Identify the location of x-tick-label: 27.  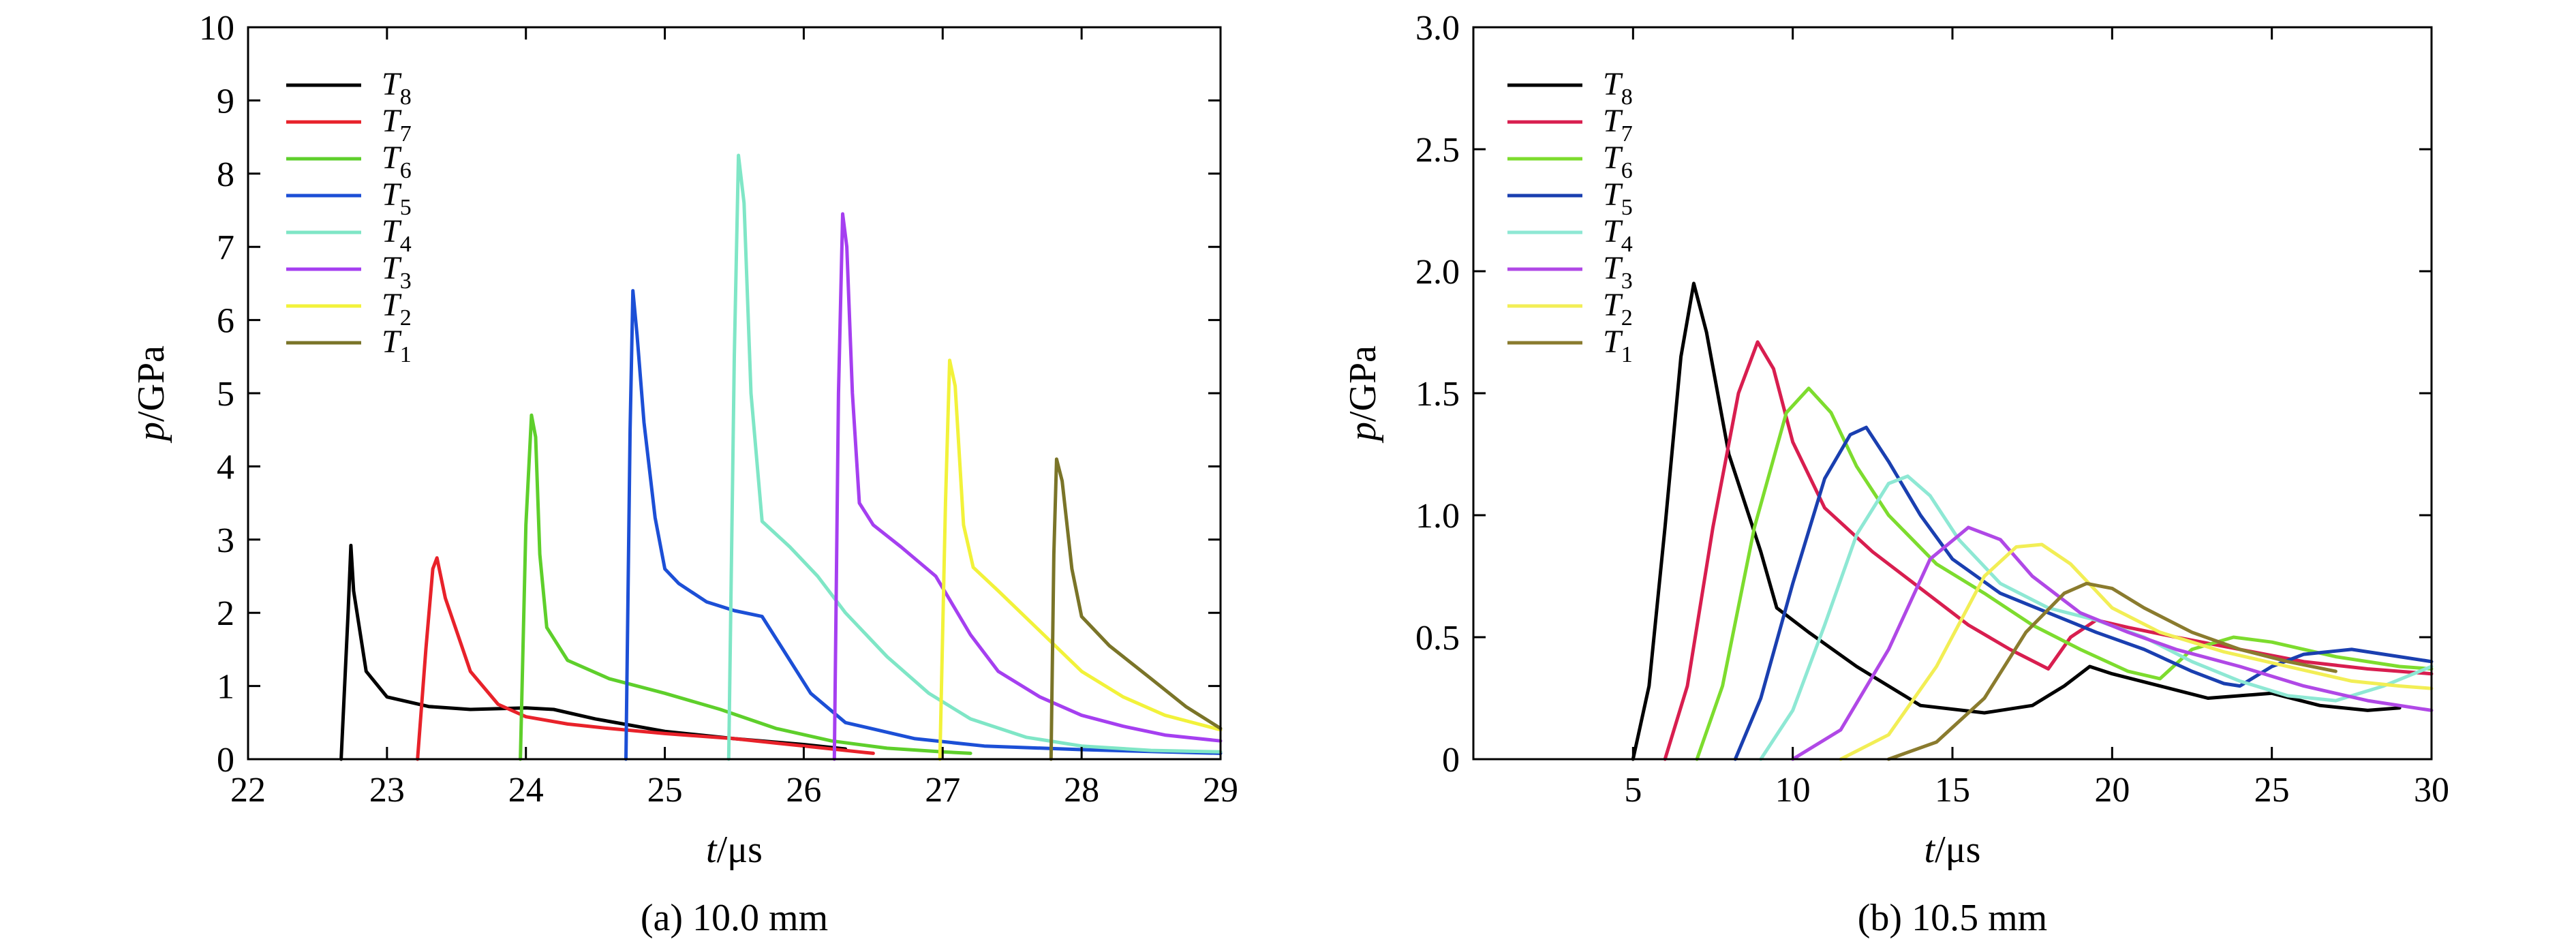
(943, 791).